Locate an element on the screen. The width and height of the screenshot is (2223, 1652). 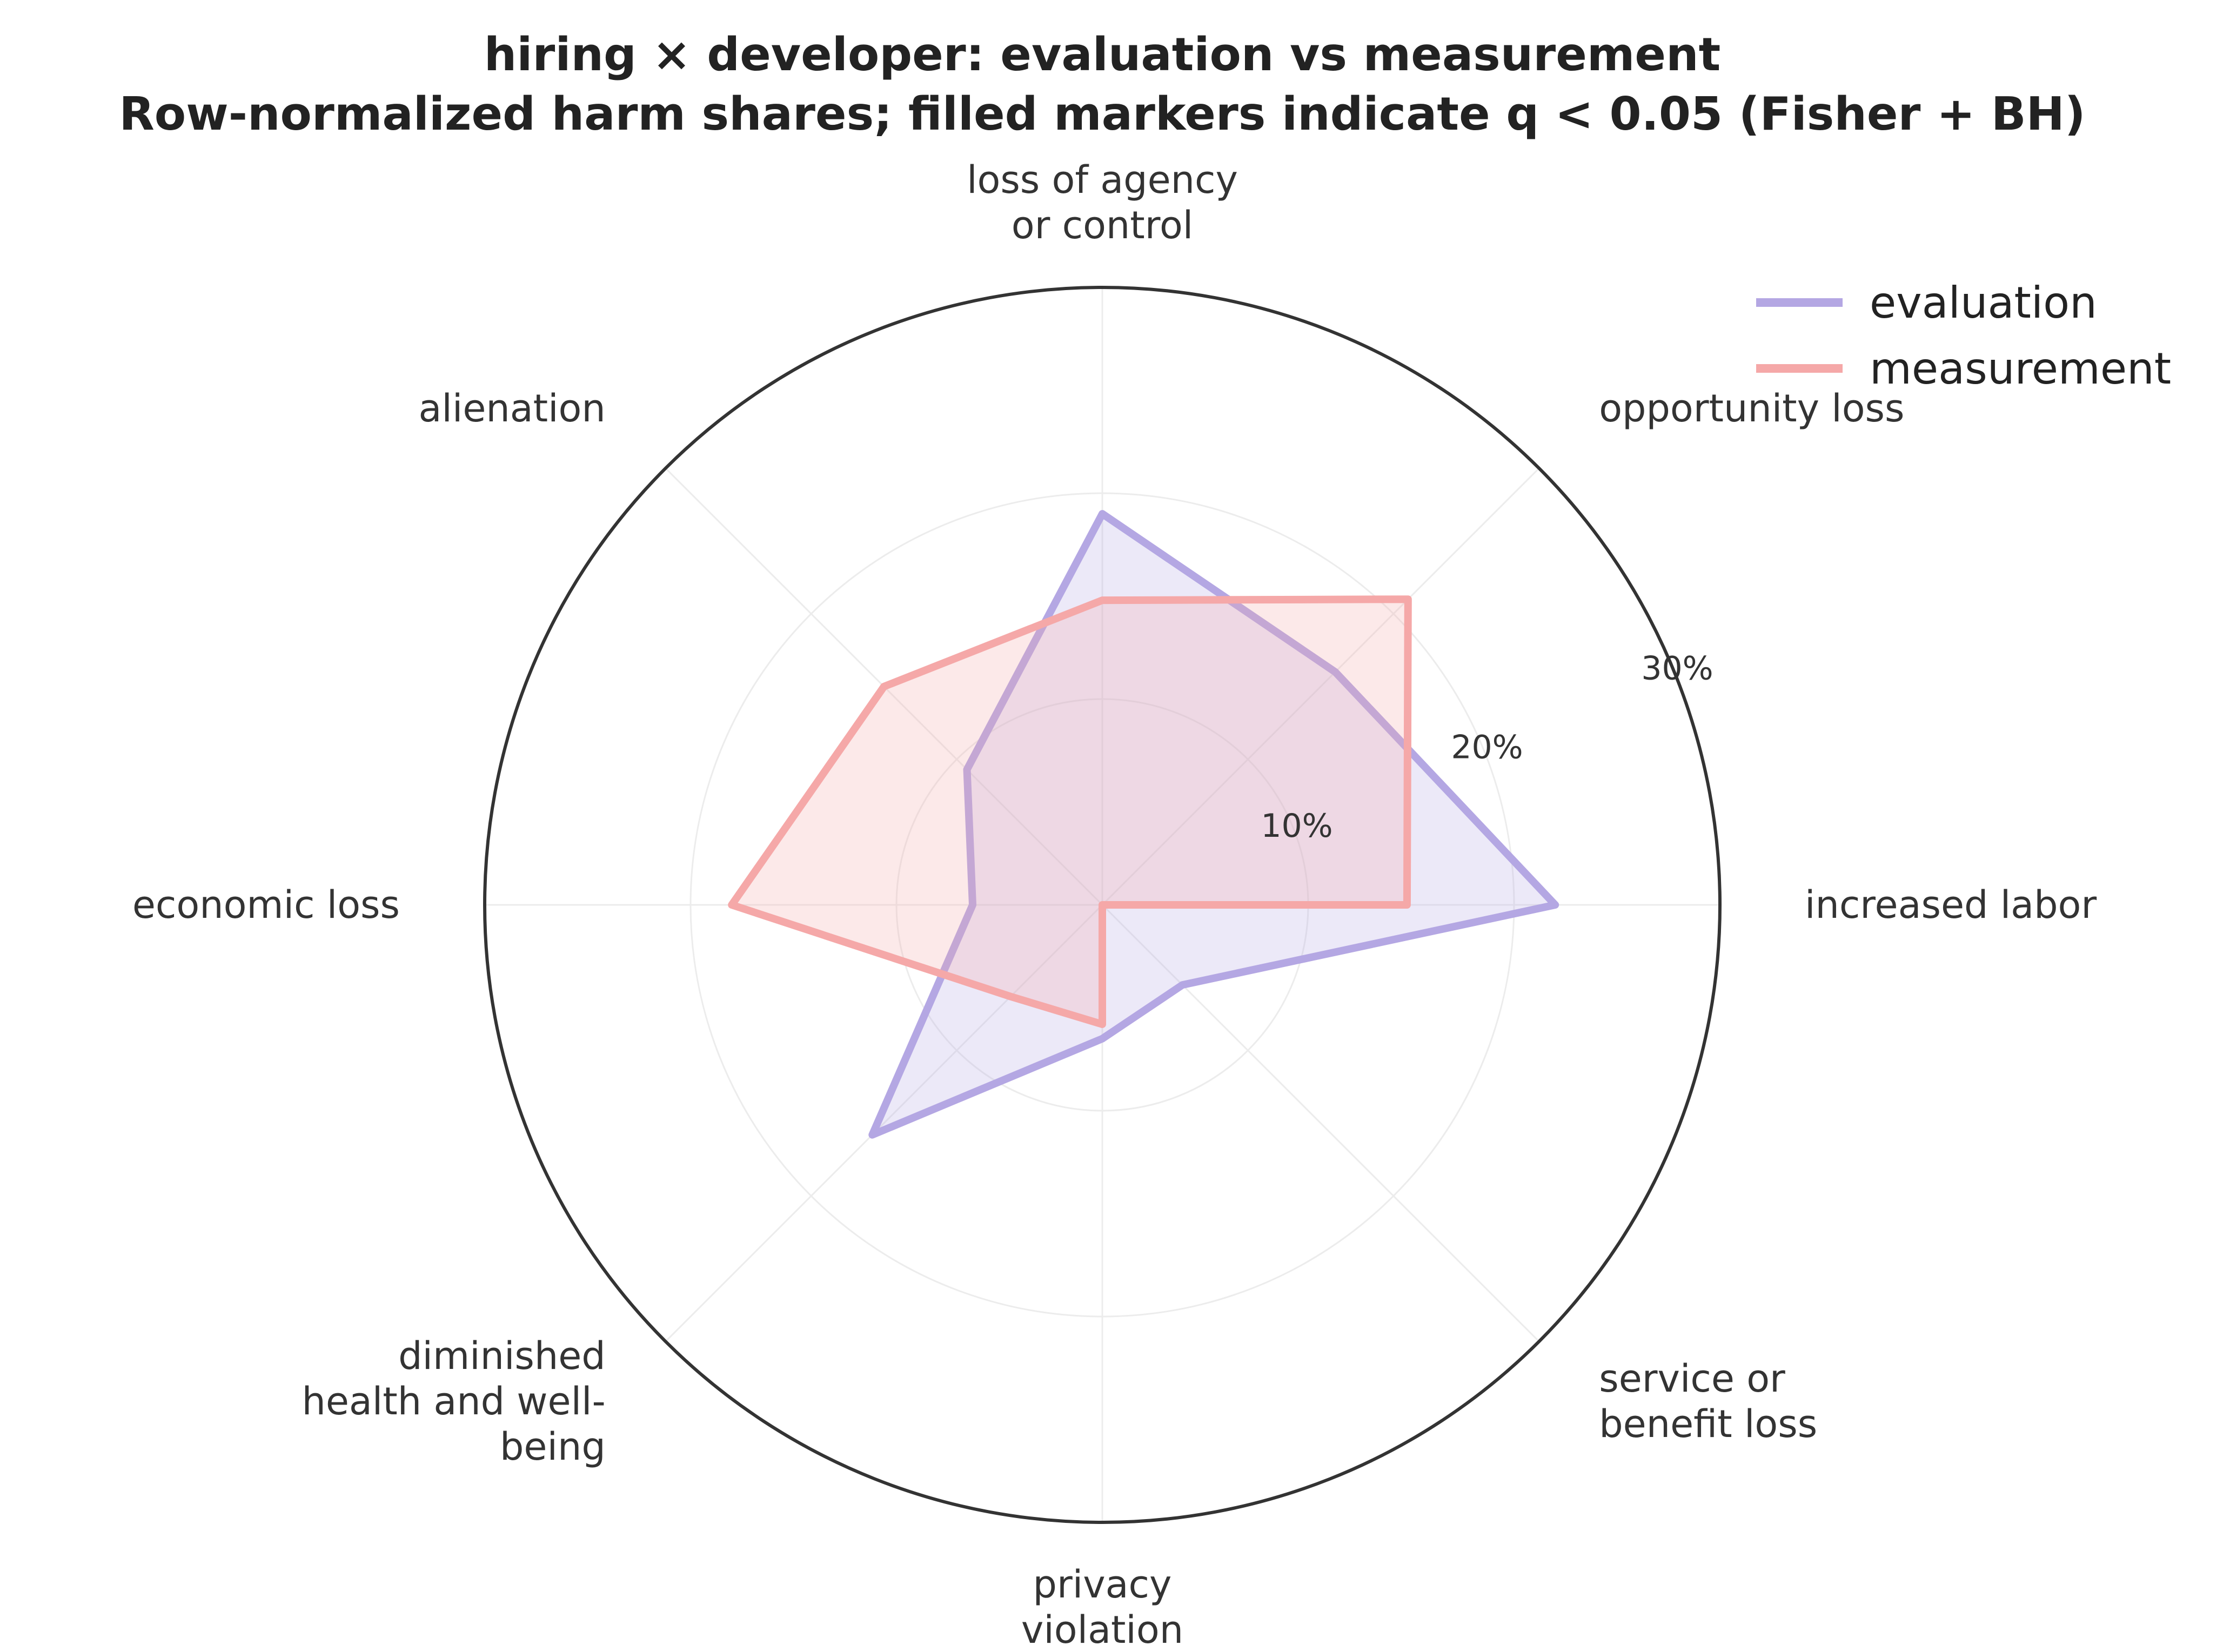
category-label-5-line-2: being is located at coordinates (553, 1447).